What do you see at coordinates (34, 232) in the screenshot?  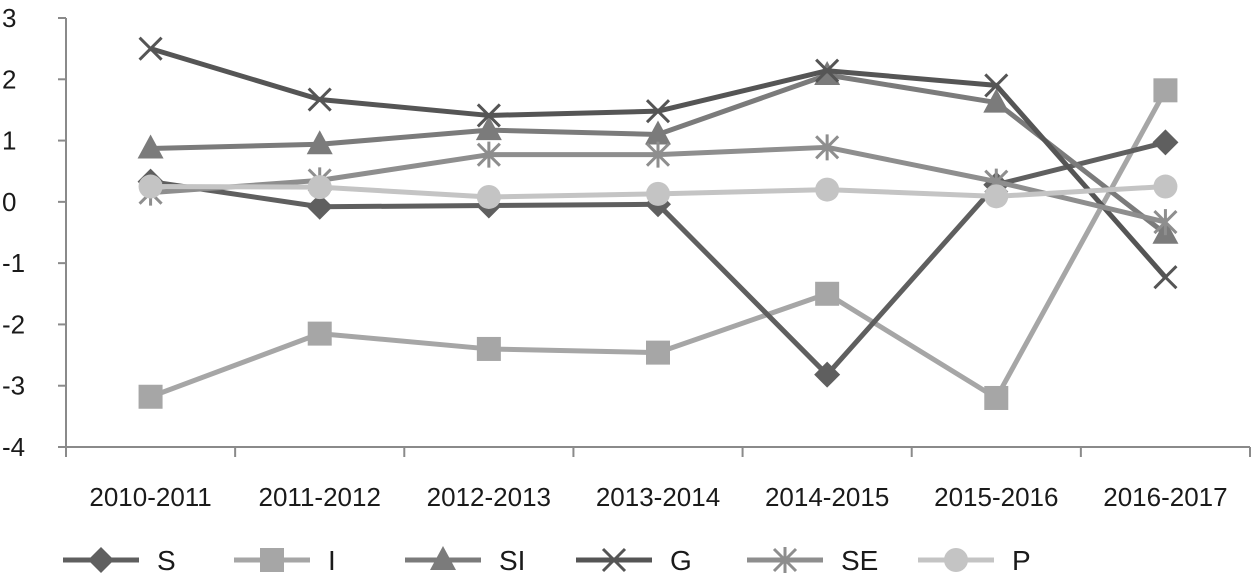 I see `y-ticks: 3 2 1 0 -1 -2 -3 -4` at bounding box center [34, 232].